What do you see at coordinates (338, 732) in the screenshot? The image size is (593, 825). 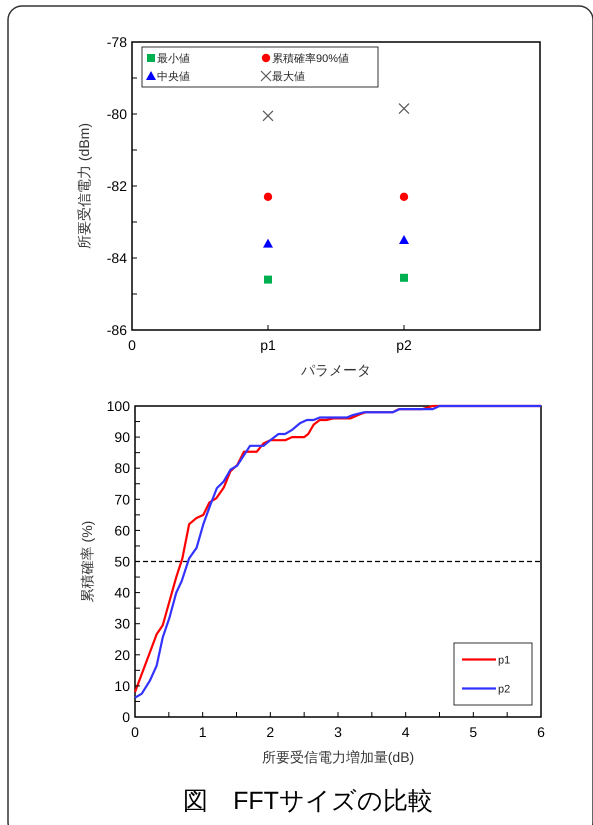 I see `x-tick-label: 3` at bounding box center [338, 732].